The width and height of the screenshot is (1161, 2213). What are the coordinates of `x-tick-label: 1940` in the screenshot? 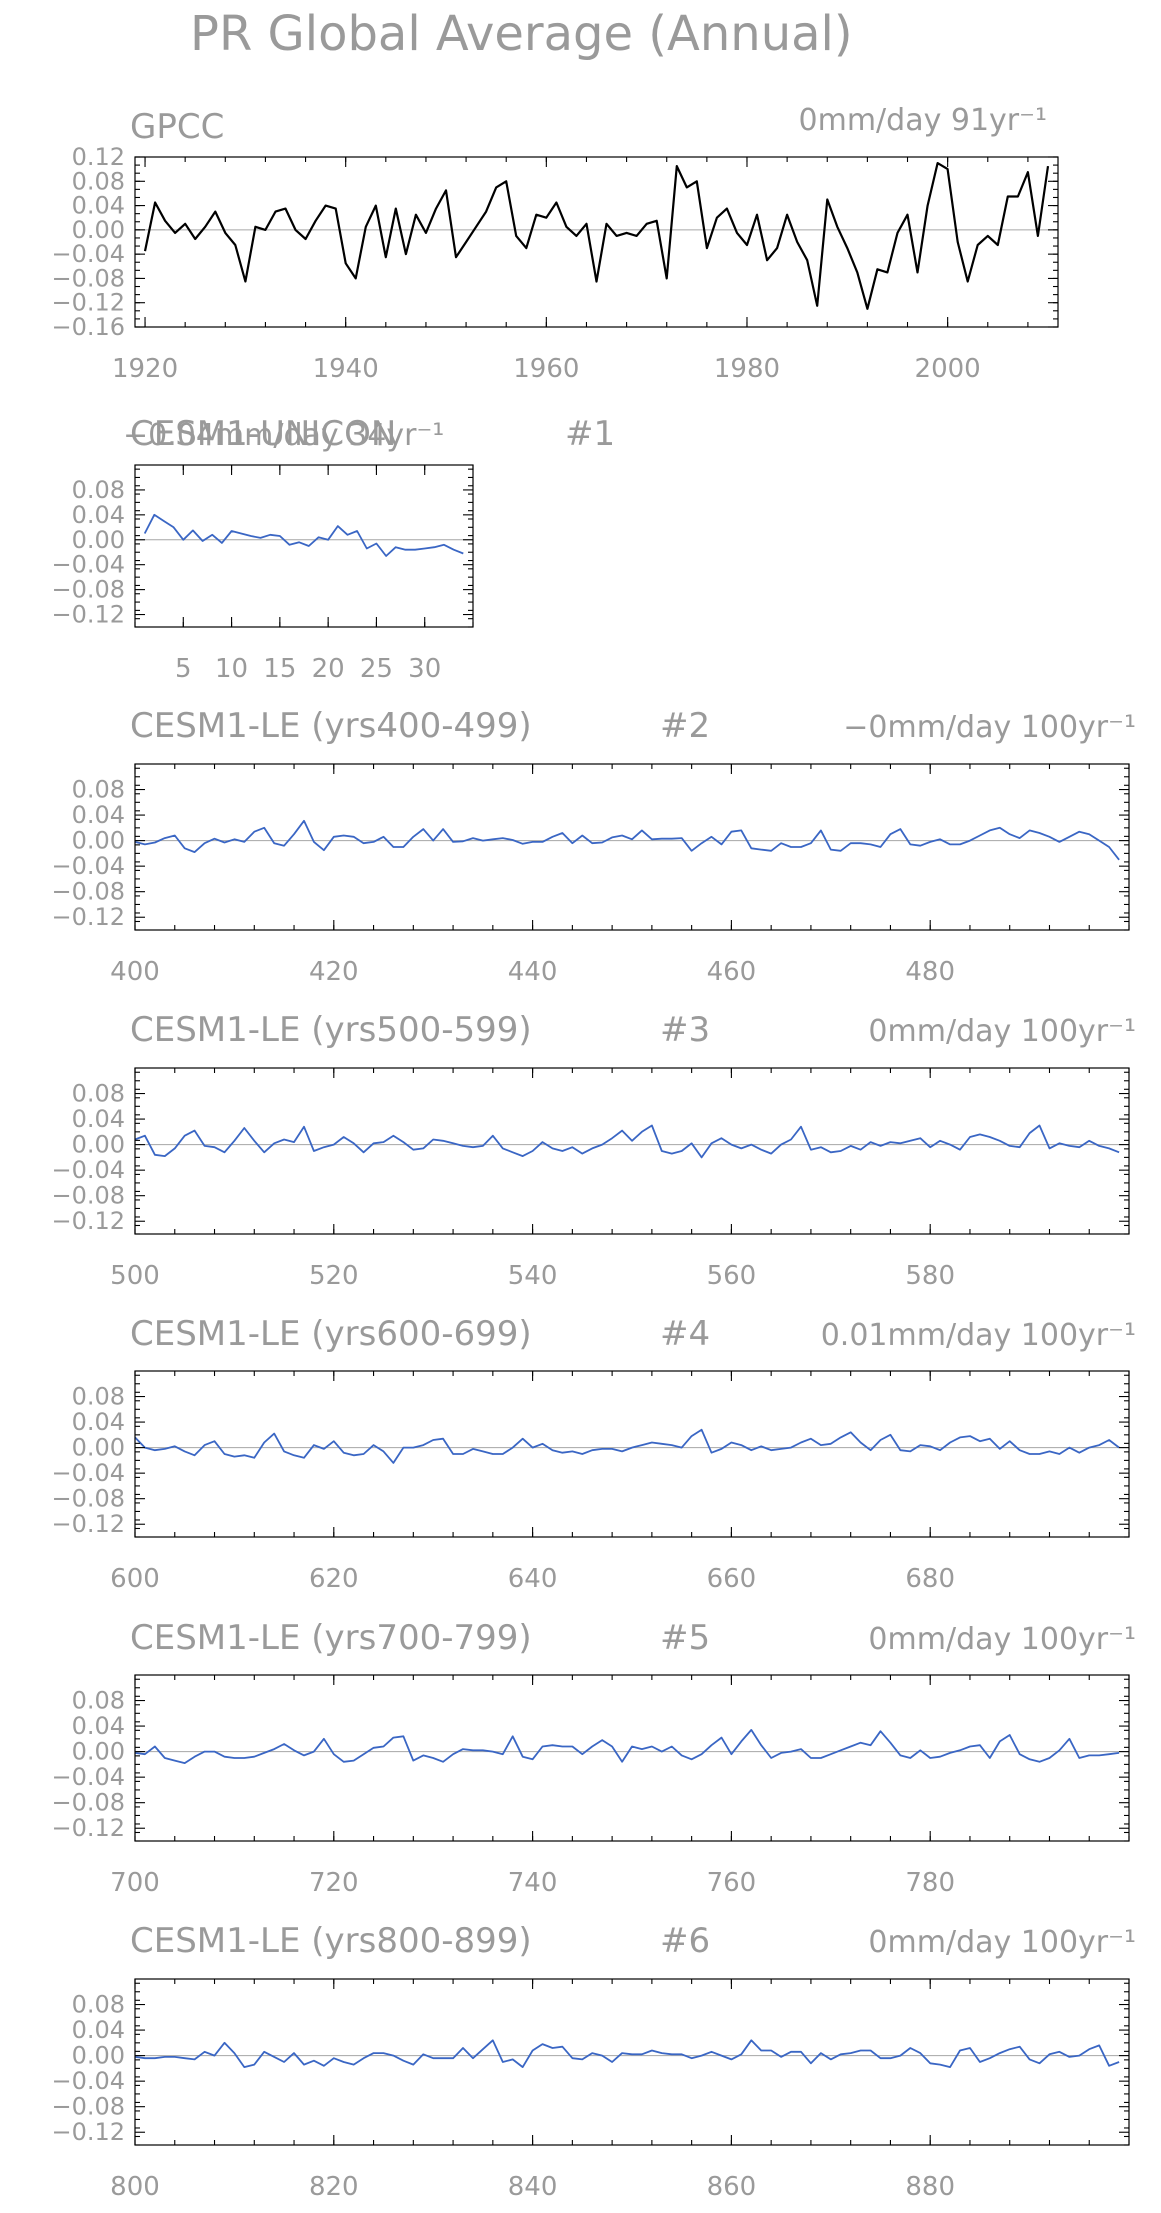 It's located at (346, 369).